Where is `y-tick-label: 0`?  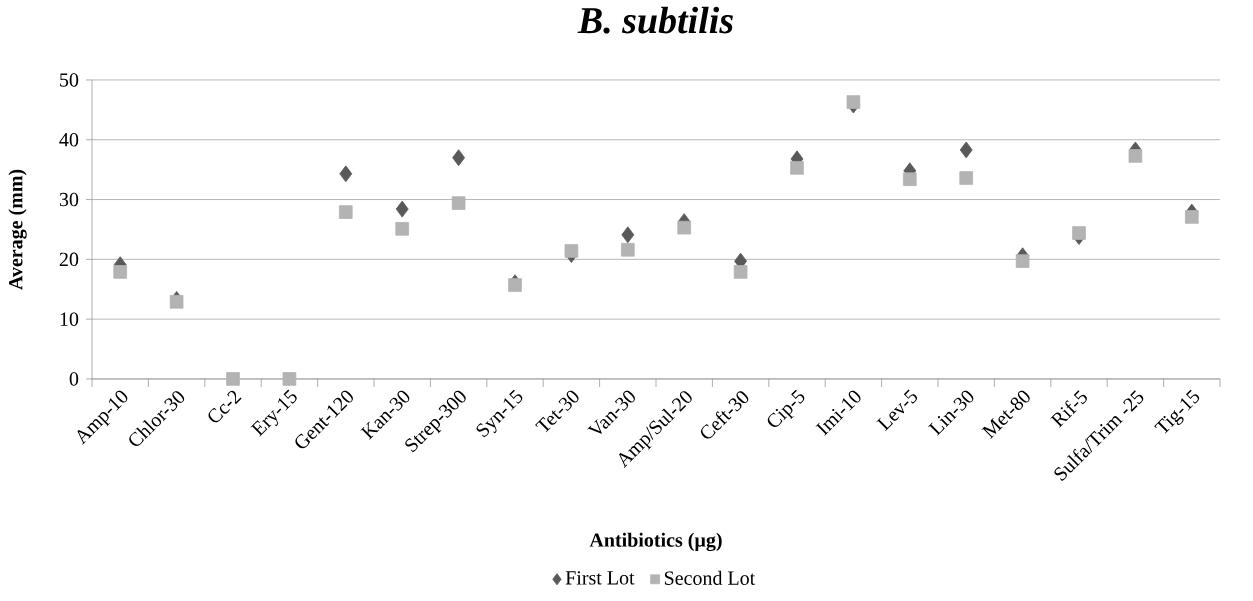 y-tick-label: 0 is located at coordinates (74, 379).